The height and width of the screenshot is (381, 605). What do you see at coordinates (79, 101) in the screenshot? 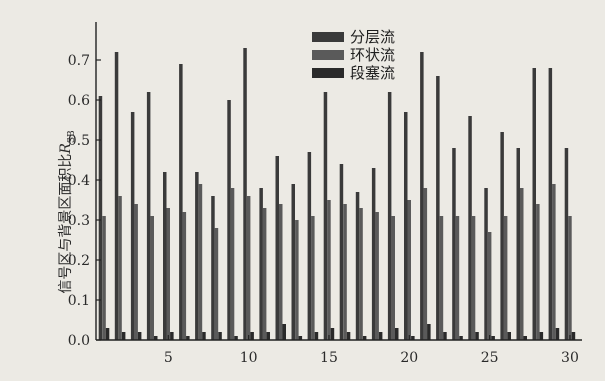
I see `y-tick-label: 0.6` at bounding box center [79, 101].